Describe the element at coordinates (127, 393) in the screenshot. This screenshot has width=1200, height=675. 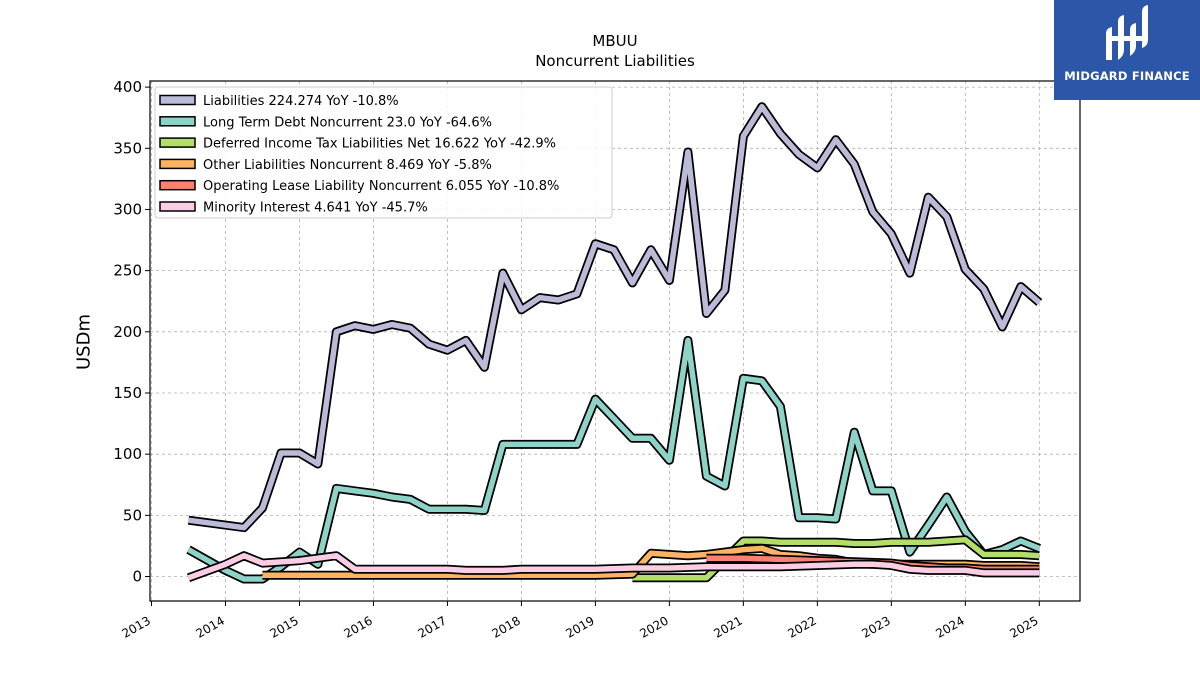
I see `y-tick-label: 150` at that location.